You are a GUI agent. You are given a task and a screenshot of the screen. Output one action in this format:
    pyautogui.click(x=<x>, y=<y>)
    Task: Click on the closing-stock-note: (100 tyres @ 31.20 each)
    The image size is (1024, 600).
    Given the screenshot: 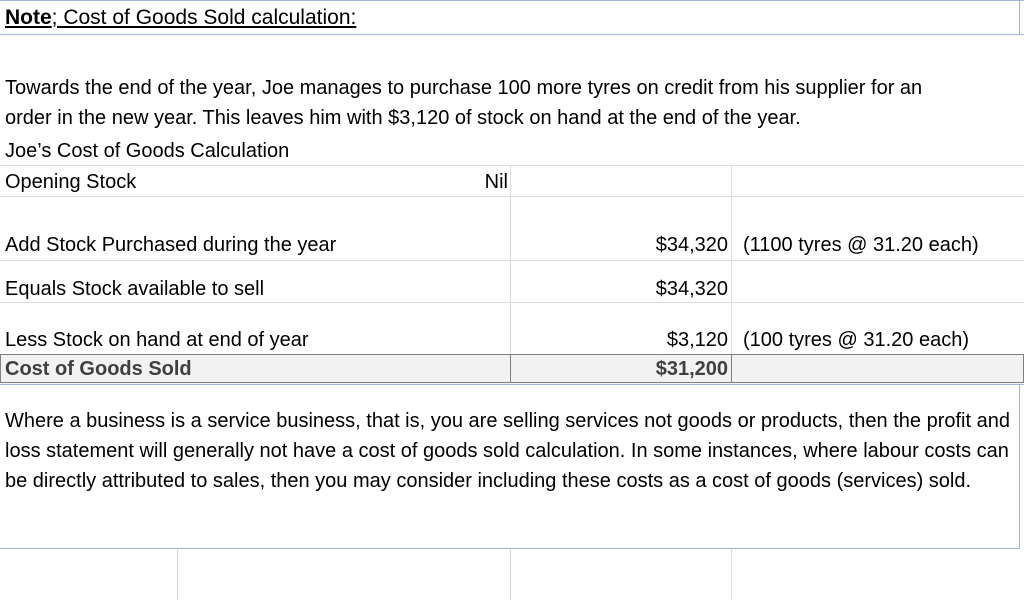 What is the action you would take?
    pyautogui.click(x=856, y=340)
    